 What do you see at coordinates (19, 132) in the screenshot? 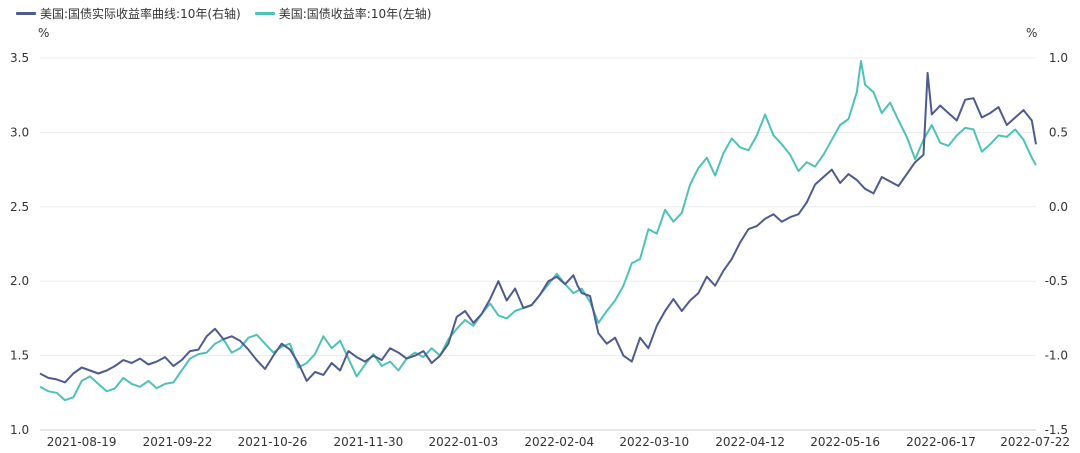
I see `left-tick-label: 3.0` at bounding box center [19, 132].